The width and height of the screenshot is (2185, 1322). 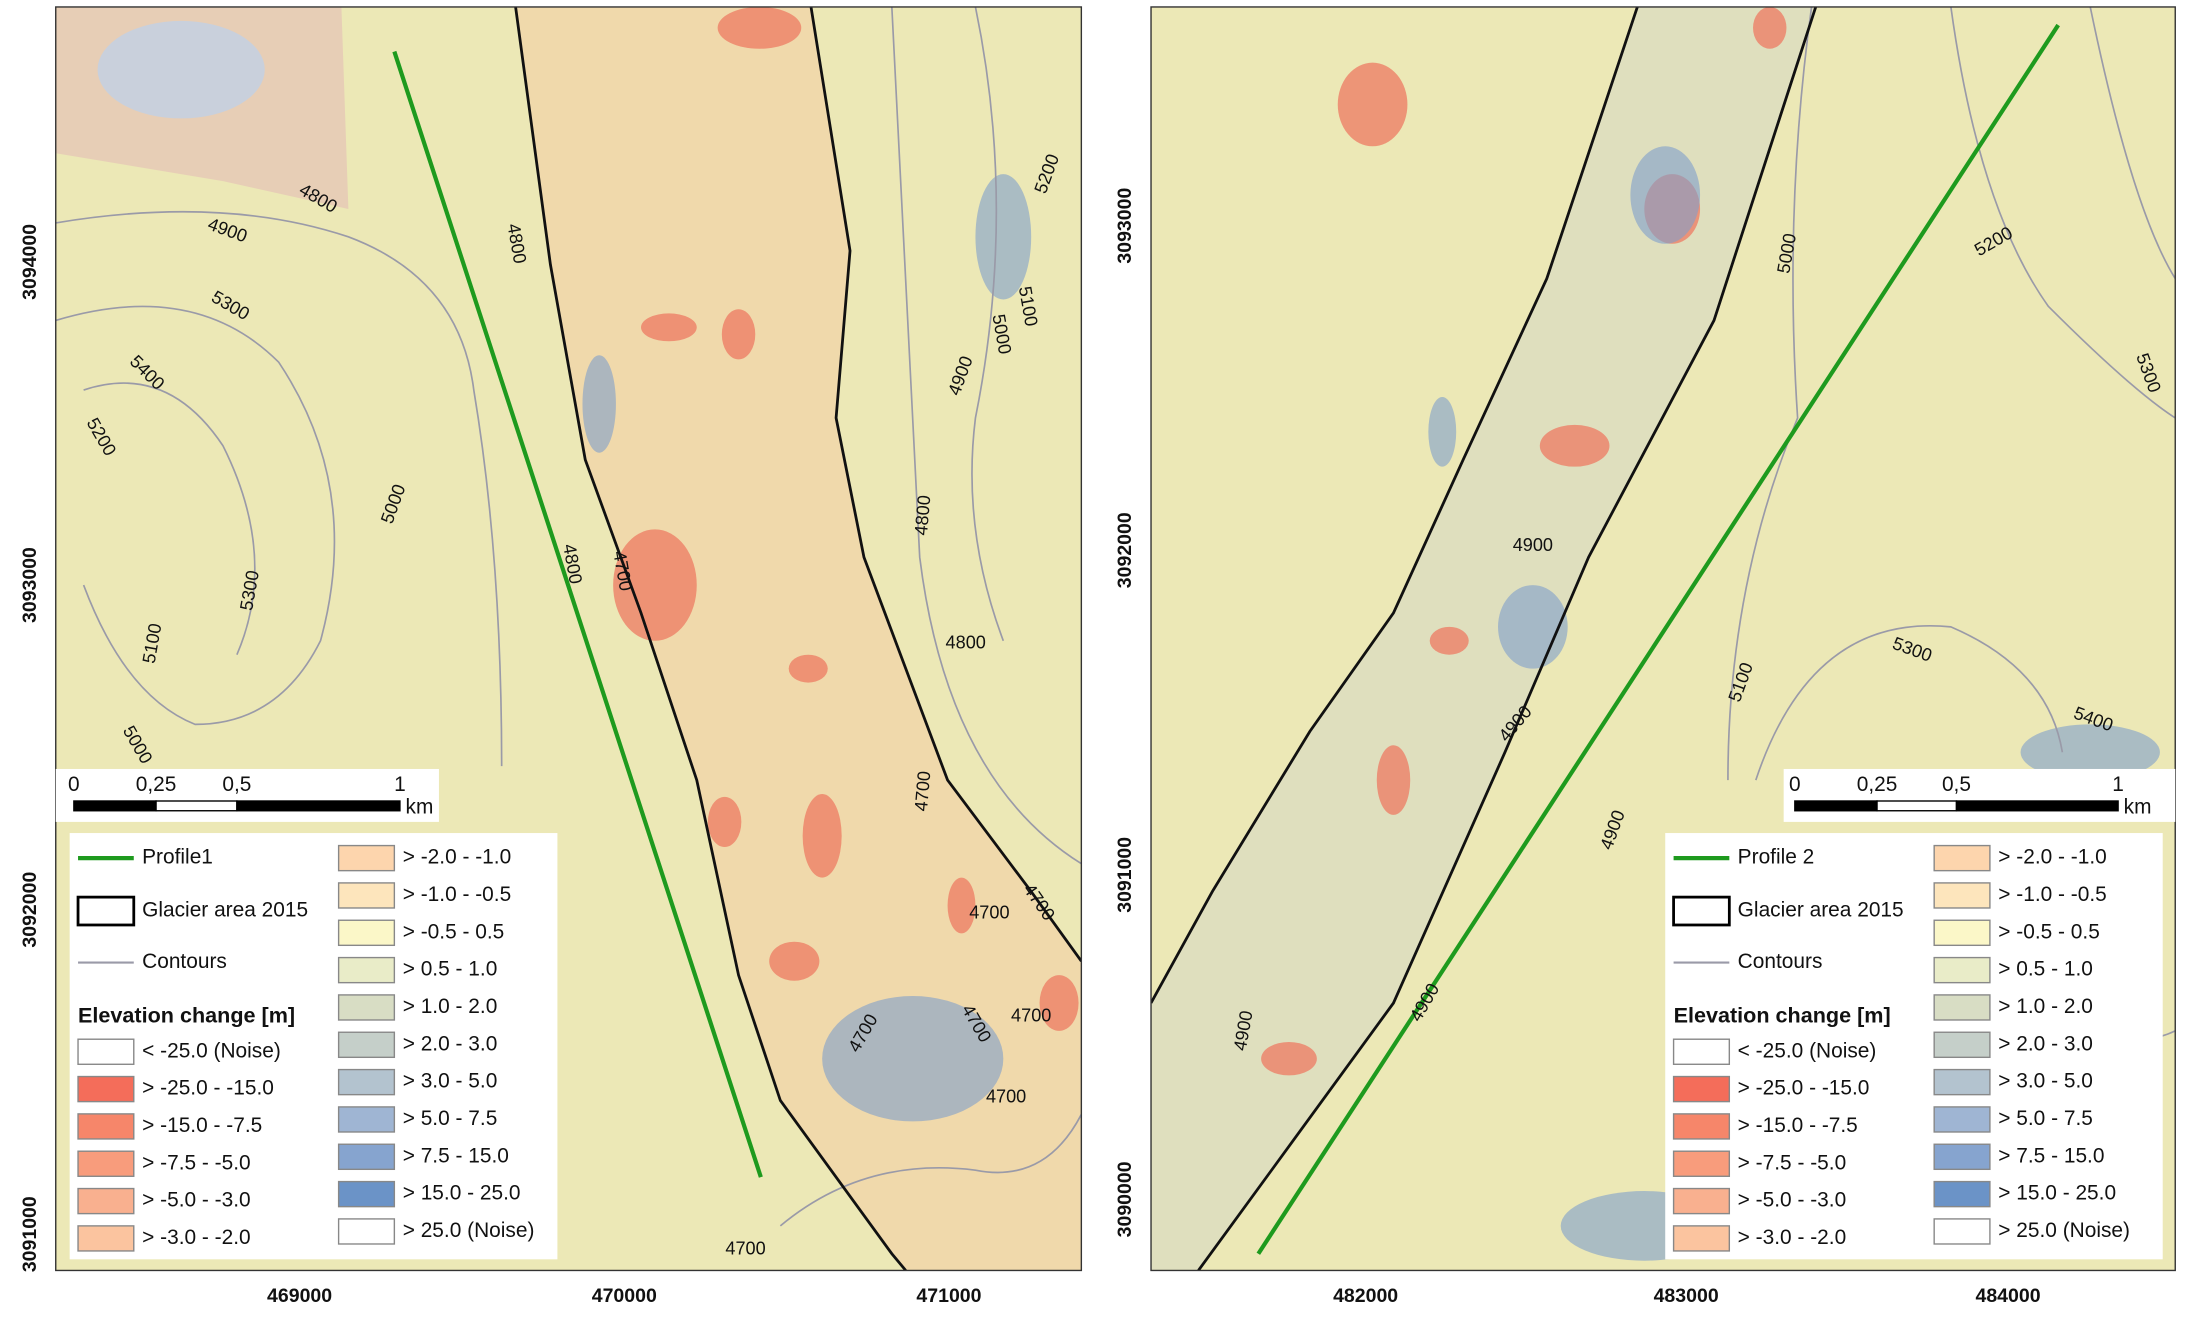 I want to click on y-tick-label: 3090000, so click(x=1125, y=1199).